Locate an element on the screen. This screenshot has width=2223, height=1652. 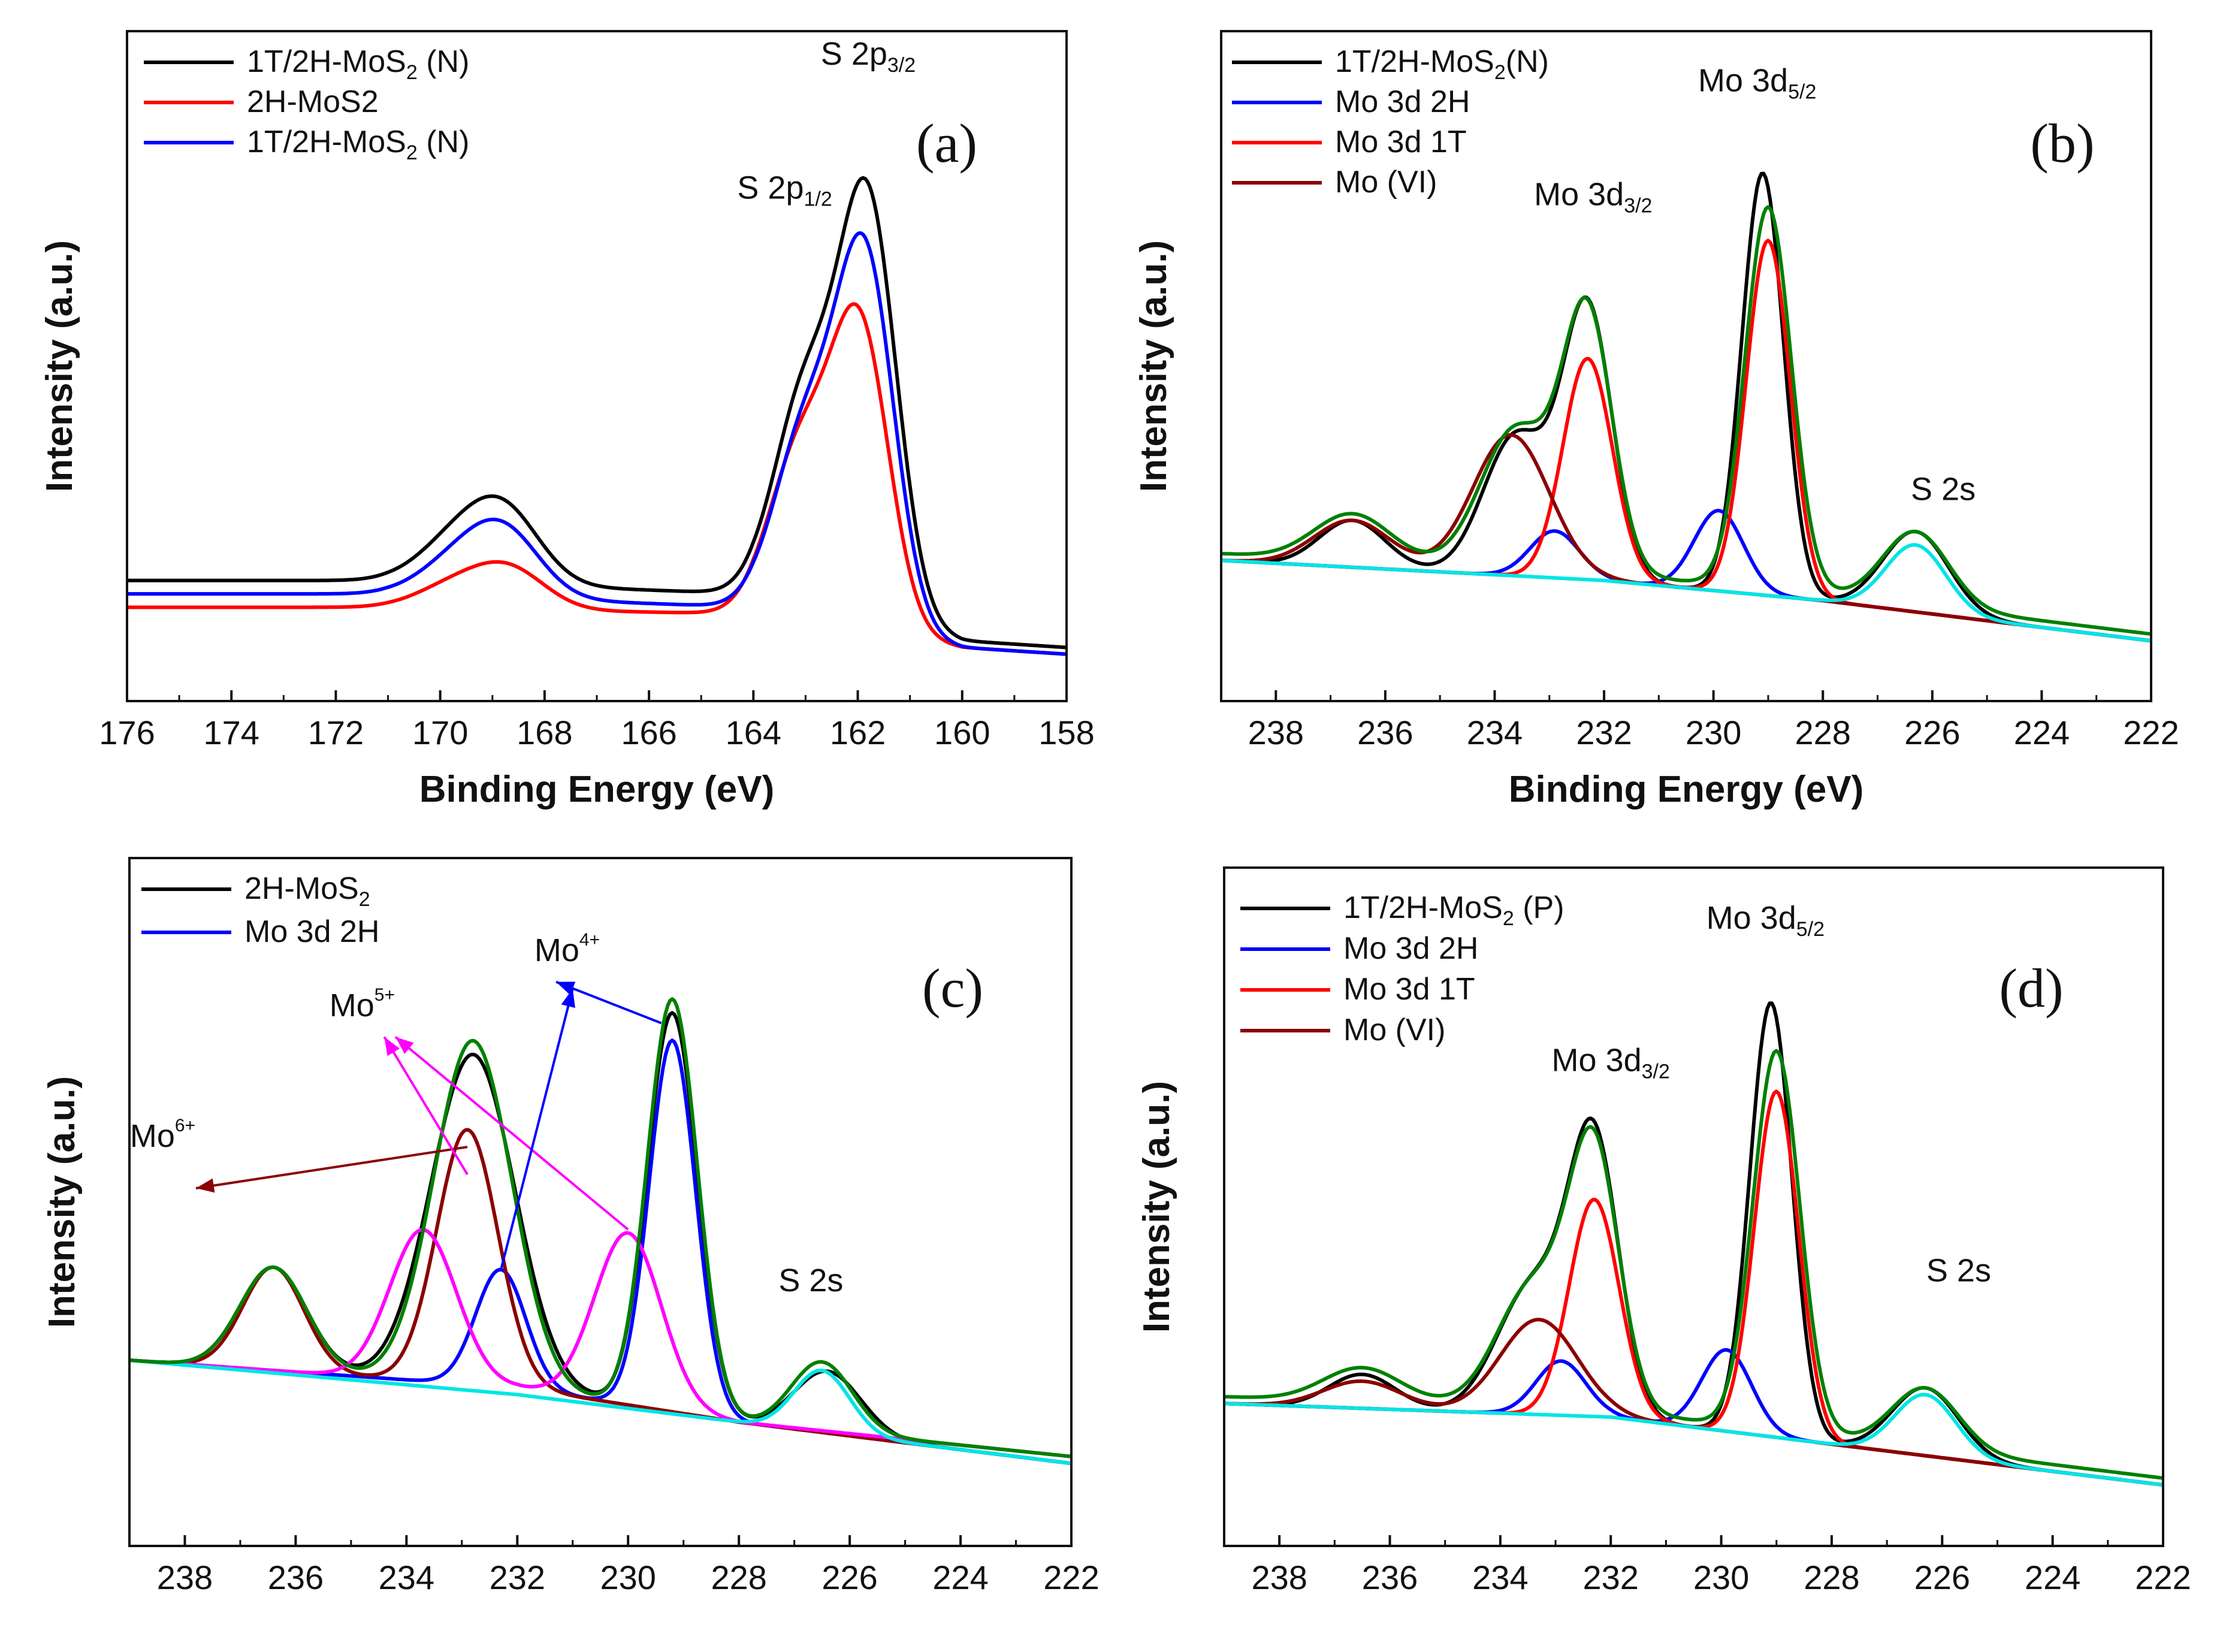
peak-annotation-0: Mo 3d3/2​ is located at coordinates (1611, 1063).